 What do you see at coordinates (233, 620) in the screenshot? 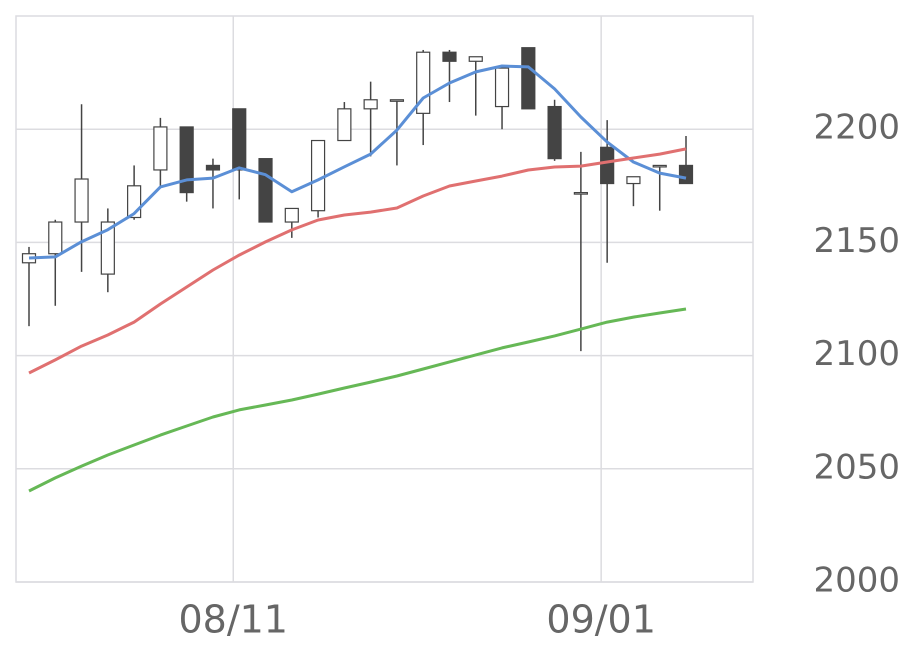
I see `x-tick-label: 08/11` at bounding box center [233, 620].